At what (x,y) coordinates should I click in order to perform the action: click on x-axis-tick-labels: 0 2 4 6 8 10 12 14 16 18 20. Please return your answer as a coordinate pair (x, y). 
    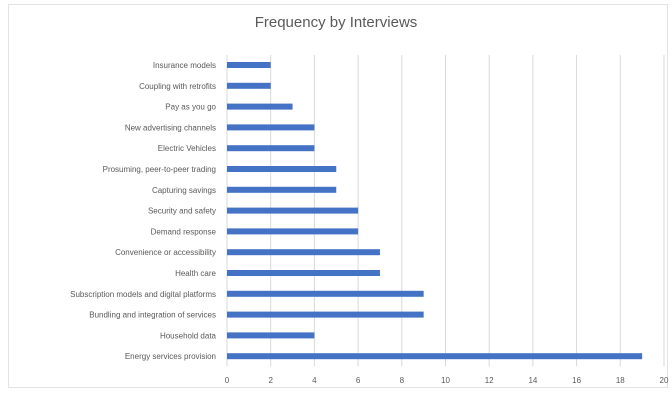
    Looking at the image, I should click on (447, 380).